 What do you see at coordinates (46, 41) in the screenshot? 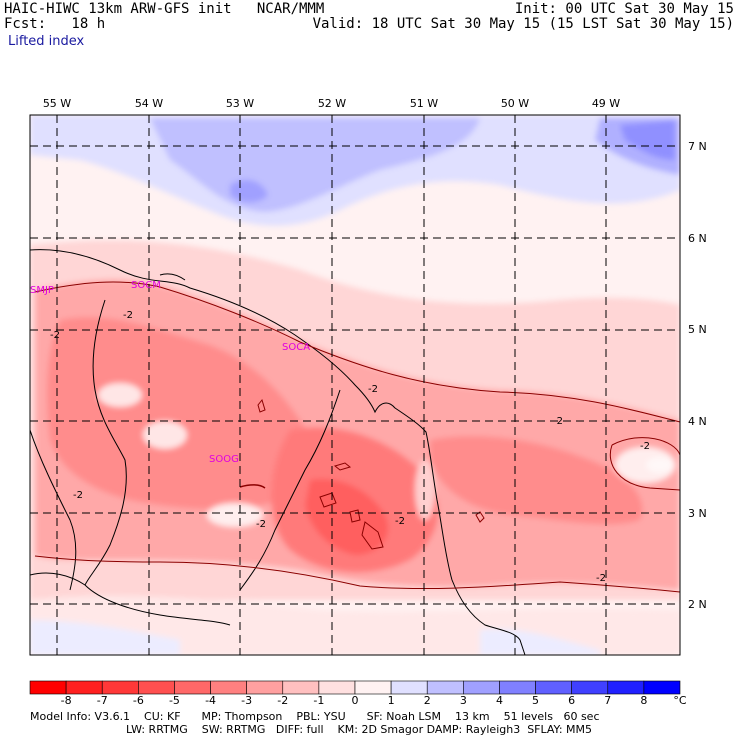
I see `field-name: Lifted index` at bounding box center [46, 41].